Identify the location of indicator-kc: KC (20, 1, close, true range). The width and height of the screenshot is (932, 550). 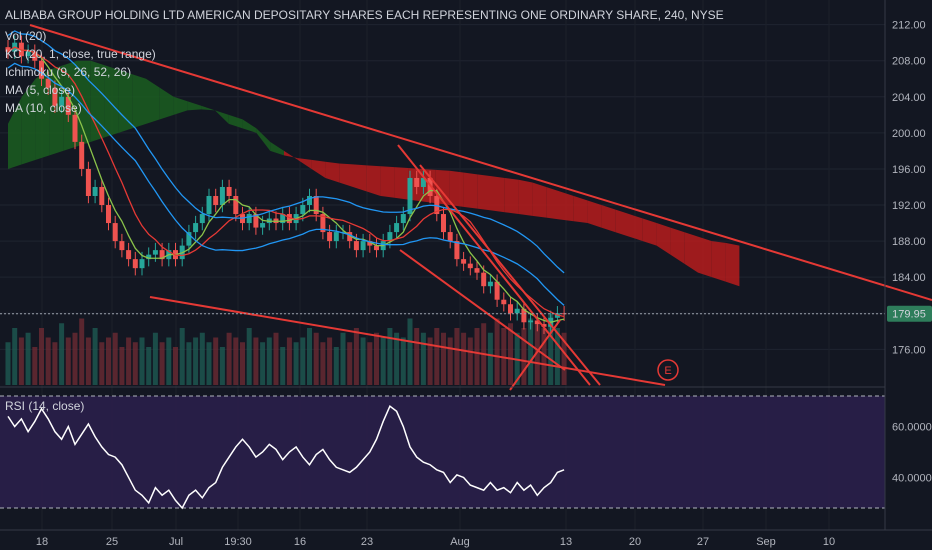
(80, 54).